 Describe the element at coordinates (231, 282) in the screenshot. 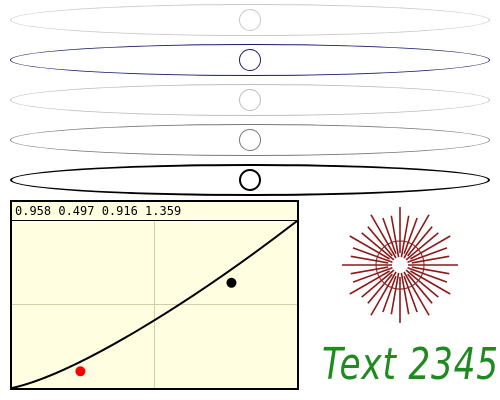

I see `control-point-black` at that location.